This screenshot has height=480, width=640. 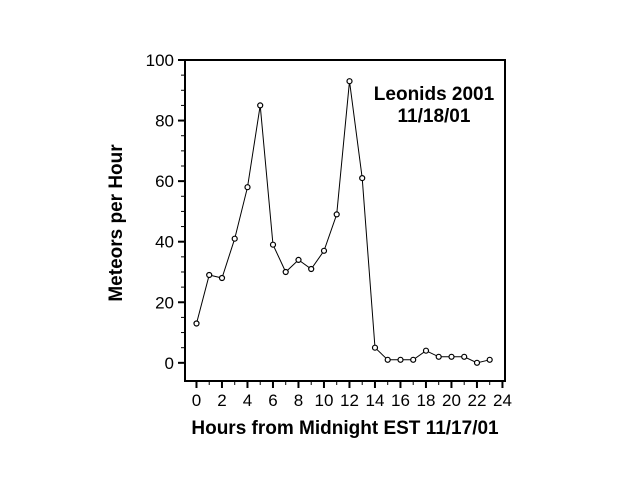 I want to click on x-tick-label: 2, so click(x=221, y=400).